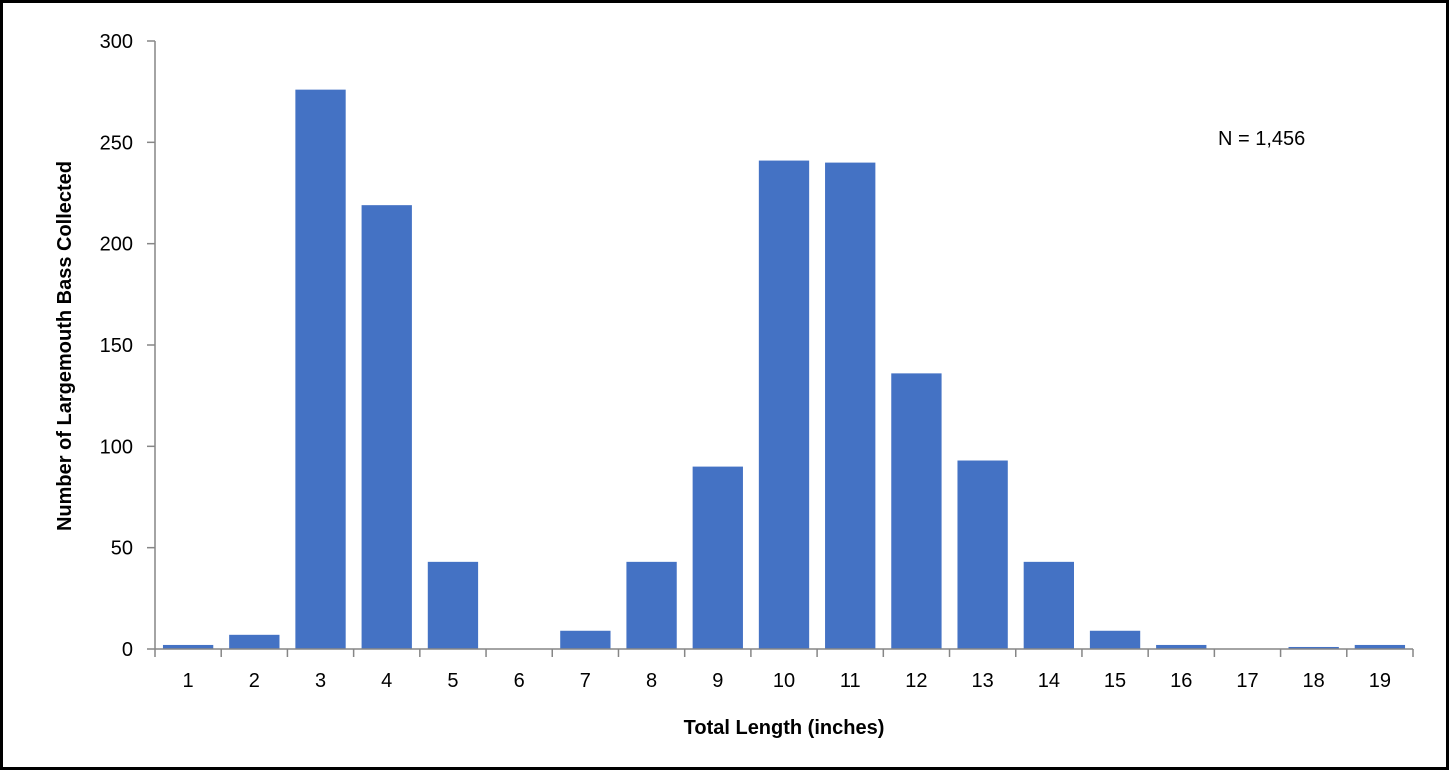  Describe the element at coordinates (122, 549) in the screenshot. I see `y-tick-label: 50` at that location.